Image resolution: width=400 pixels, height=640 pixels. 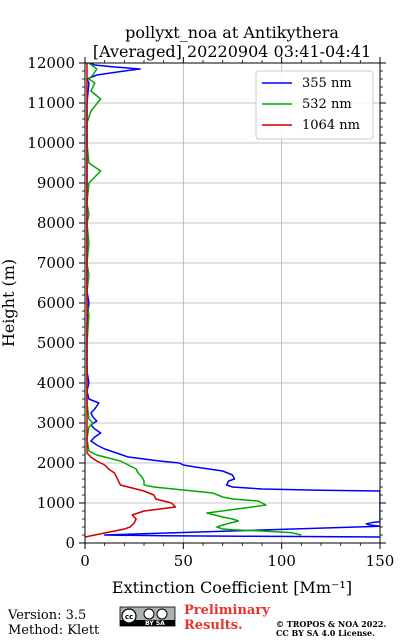 What do you see at coordinates (9, 303) in the screenshot?
I see `y-axis-label: Height (m)` at bounding box center [9, 303].